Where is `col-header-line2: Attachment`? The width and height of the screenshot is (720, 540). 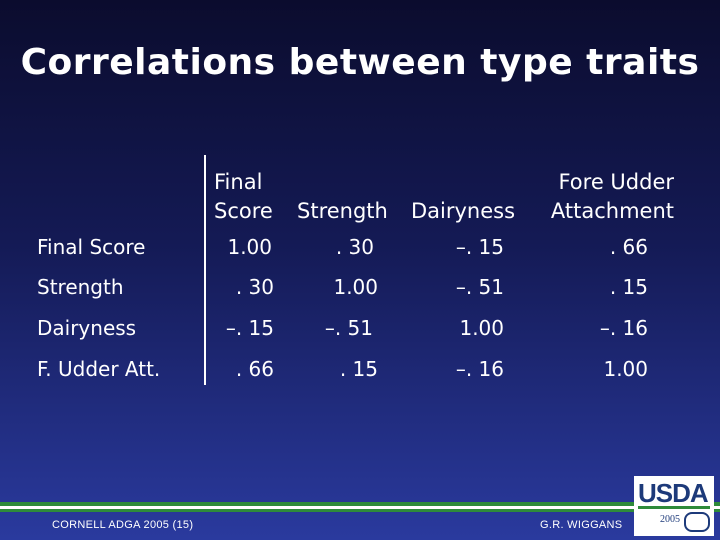 col-header-line2: Attachment is located at coordinates (612, 211).